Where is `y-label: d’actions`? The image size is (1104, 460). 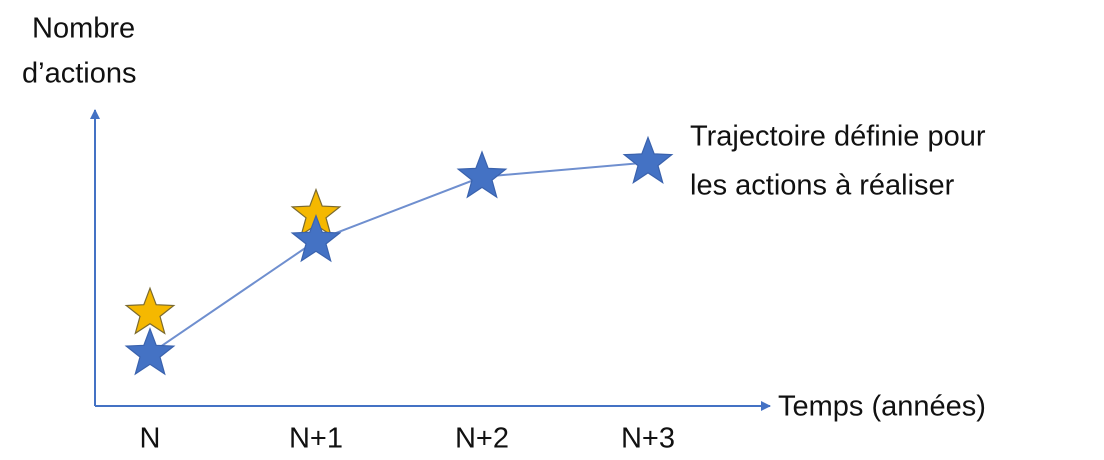
y-label: d’actions is located at coordinates (79, 74).